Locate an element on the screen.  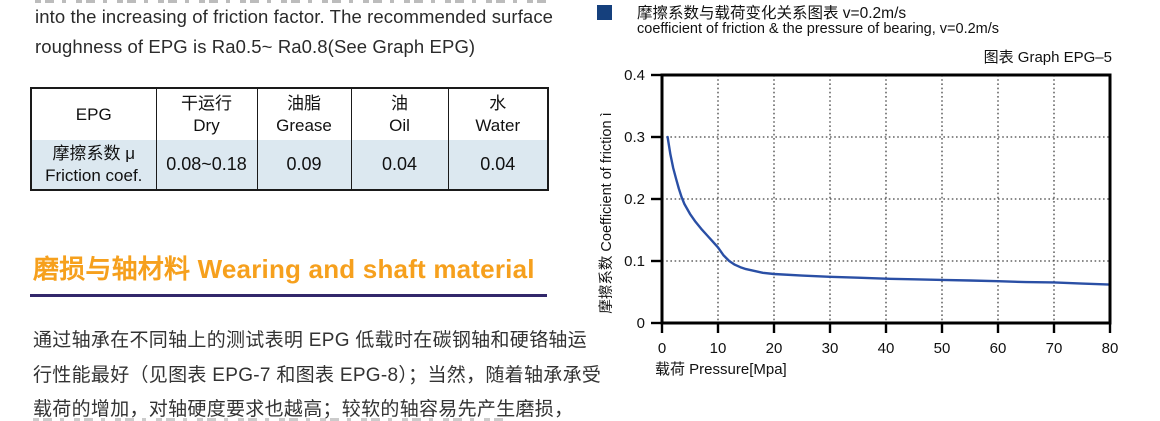
row-label-cell: 摩擦系数 μ Friction coef. is located at coordinates (93, 165).